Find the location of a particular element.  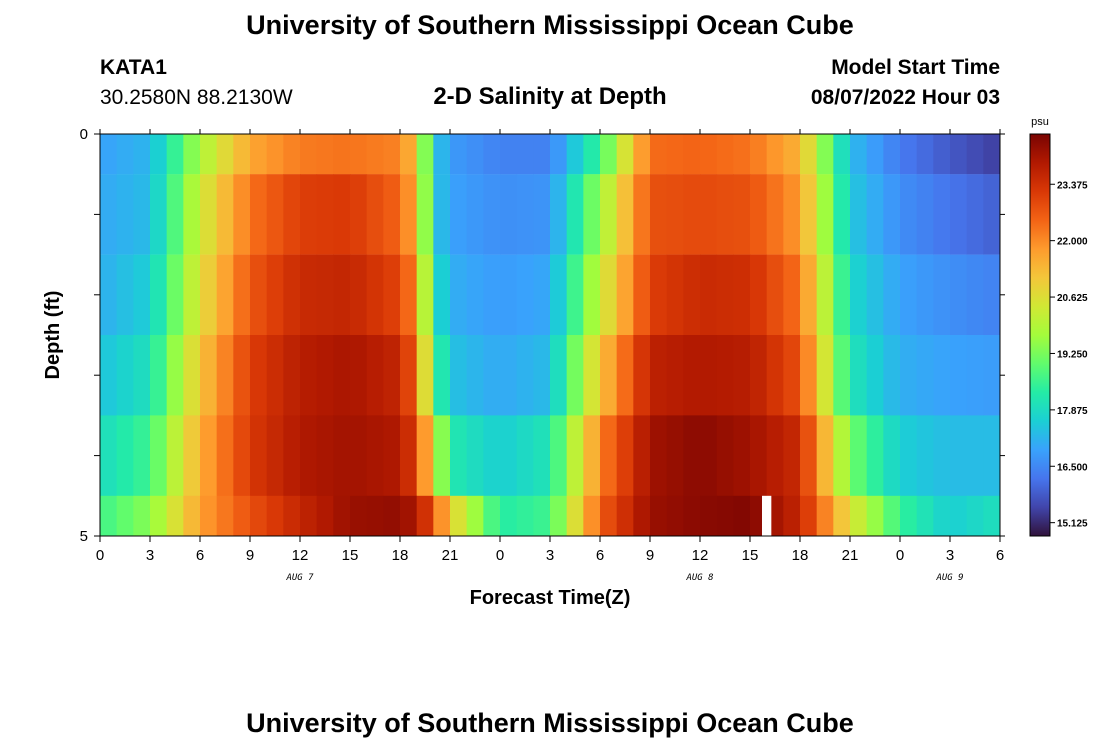

chart-subtitle: 2-D Salinity at Depth is located at coordinates (550, 96).